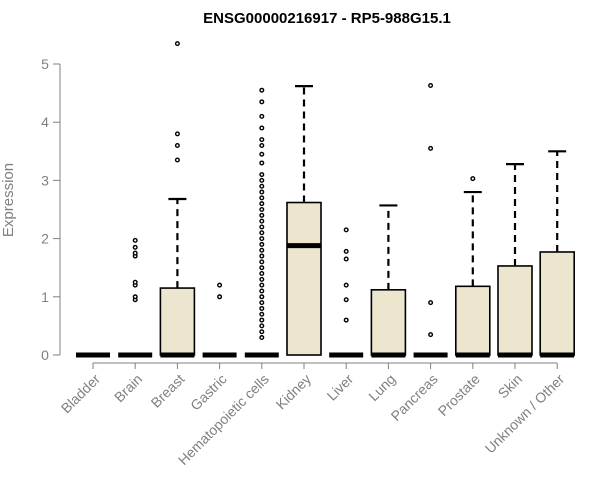 The height and width of the screenshot is (500, 600). Describe the element at coordinates (459, 395) in the screenshot. I see `x-tick-label: Prostate` at that location.